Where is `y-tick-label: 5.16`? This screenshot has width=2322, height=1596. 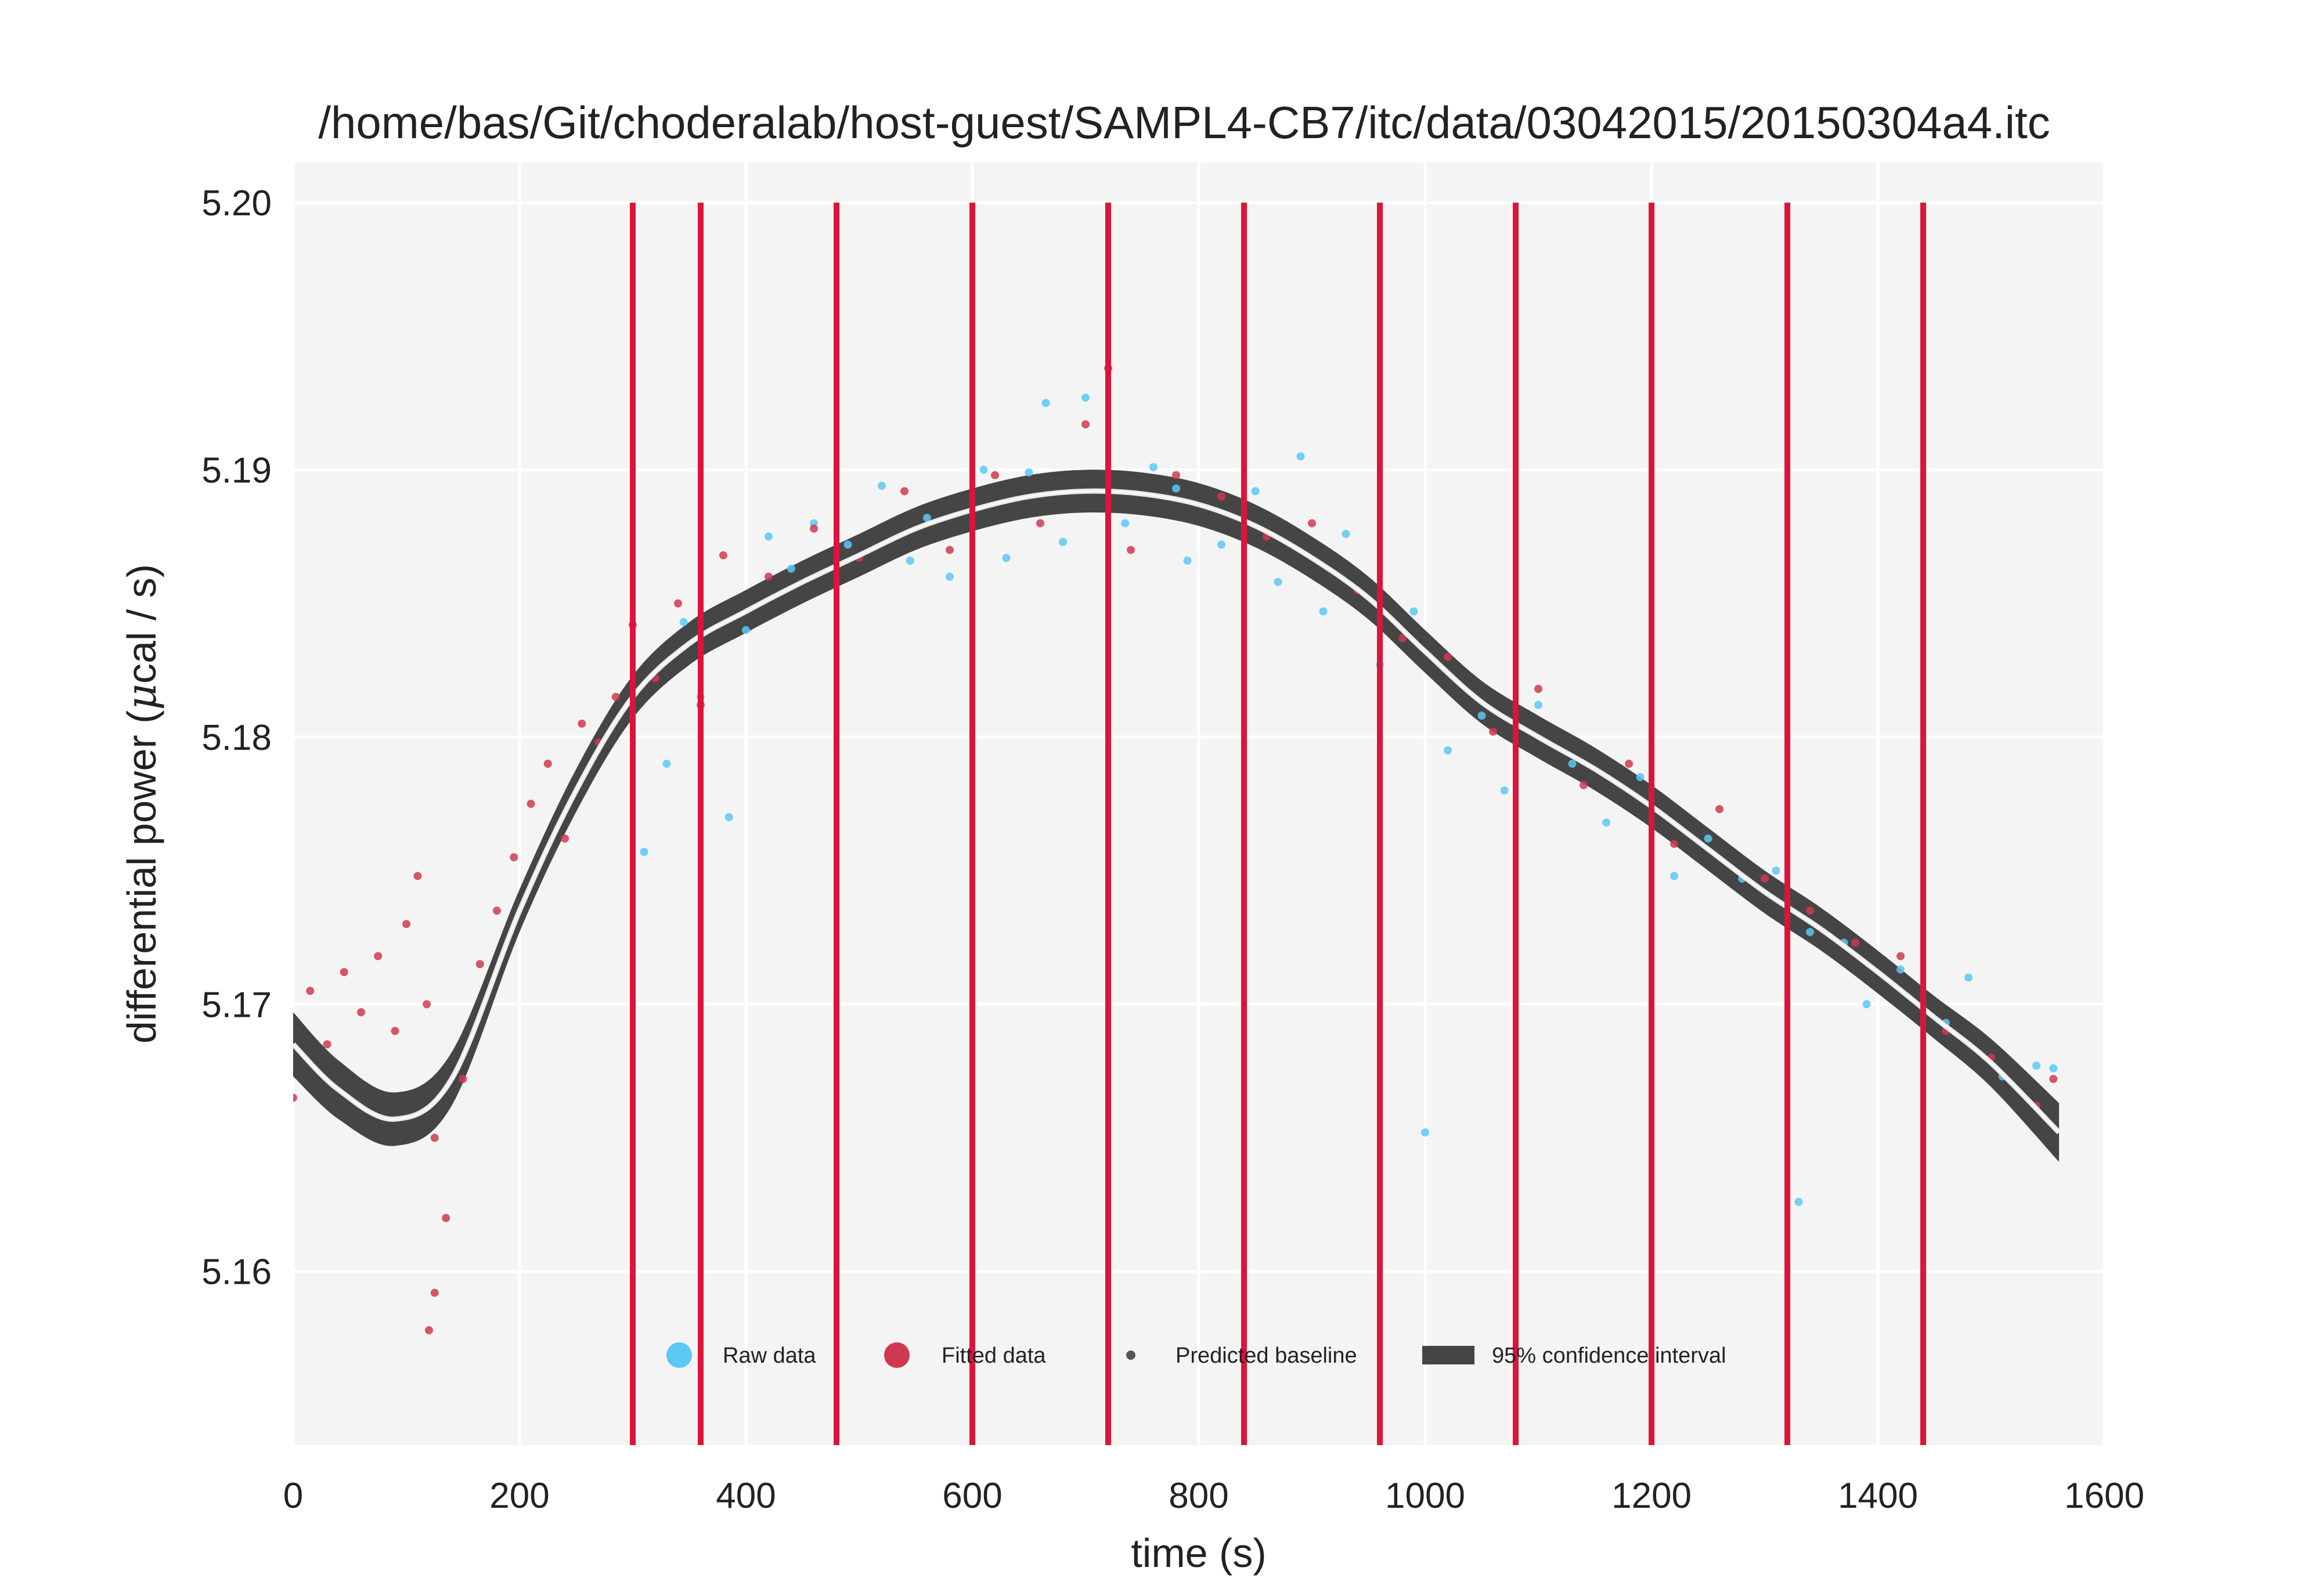
y-tick-label: 5.16 is located at coordinates (237, 1272).